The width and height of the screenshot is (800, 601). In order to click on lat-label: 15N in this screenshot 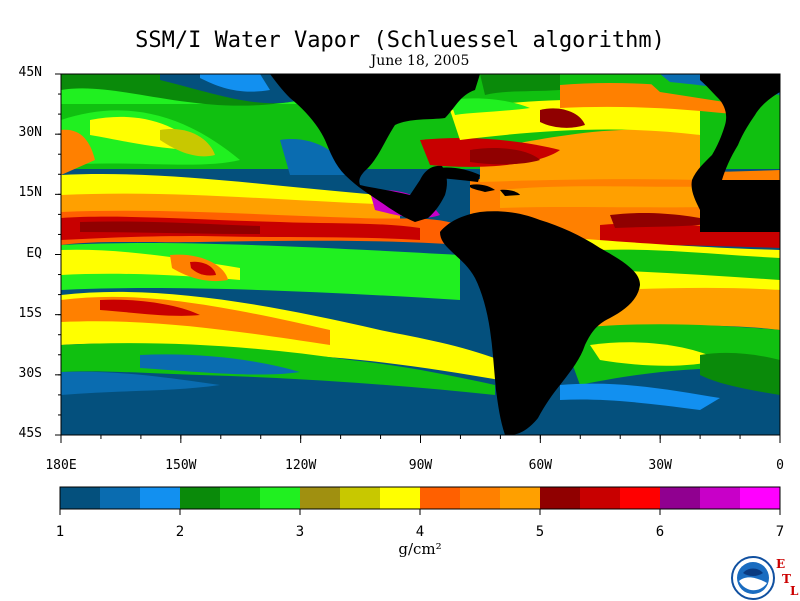, I will do `click(30, 193)`.